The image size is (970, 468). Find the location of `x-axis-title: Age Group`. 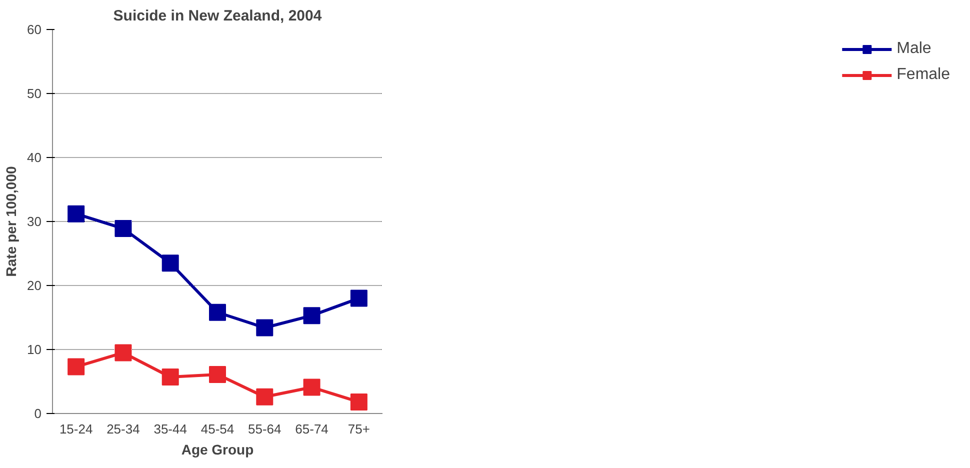

x-axis-title: Age Group is located at coordinates (217, 450).